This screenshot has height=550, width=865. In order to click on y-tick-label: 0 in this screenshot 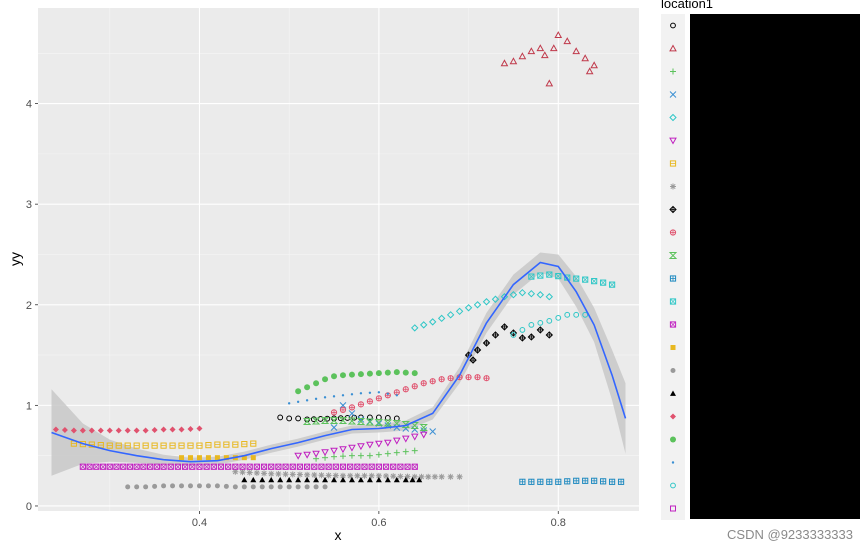, I will do `click(29, 507)`.